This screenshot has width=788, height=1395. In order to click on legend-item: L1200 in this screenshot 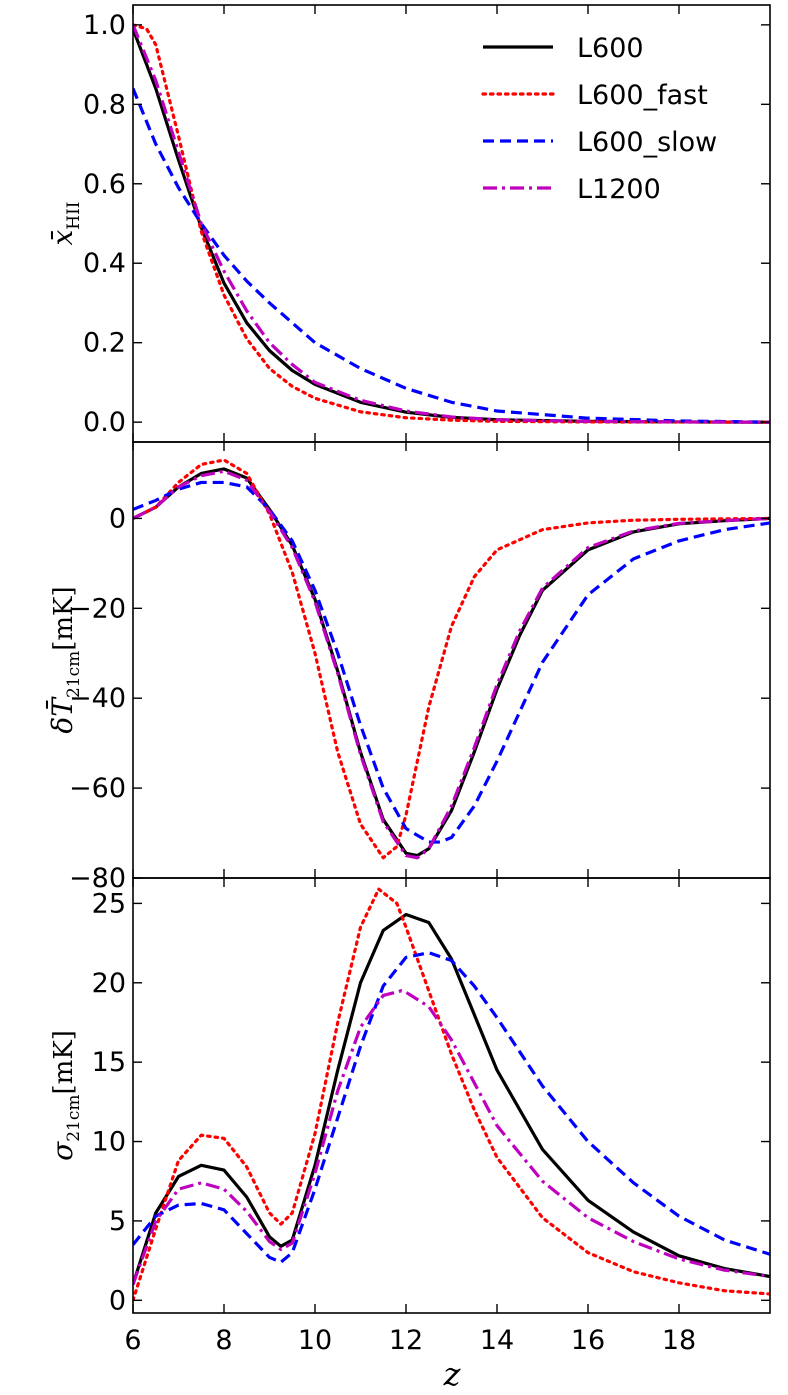, I will do `click(572, 189)`.